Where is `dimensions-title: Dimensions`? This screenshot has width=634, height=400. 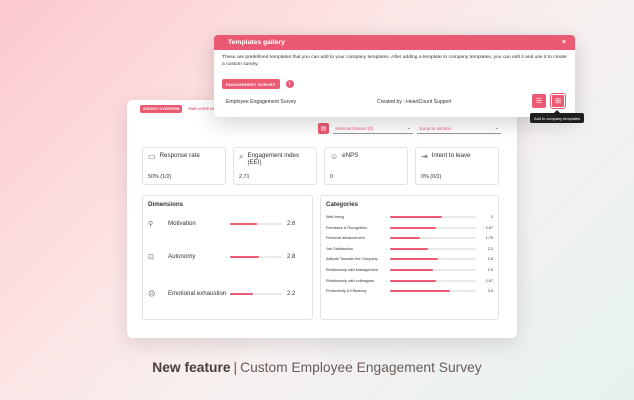
dimensions-title: Dimensions is located at coordinates (166, 204).